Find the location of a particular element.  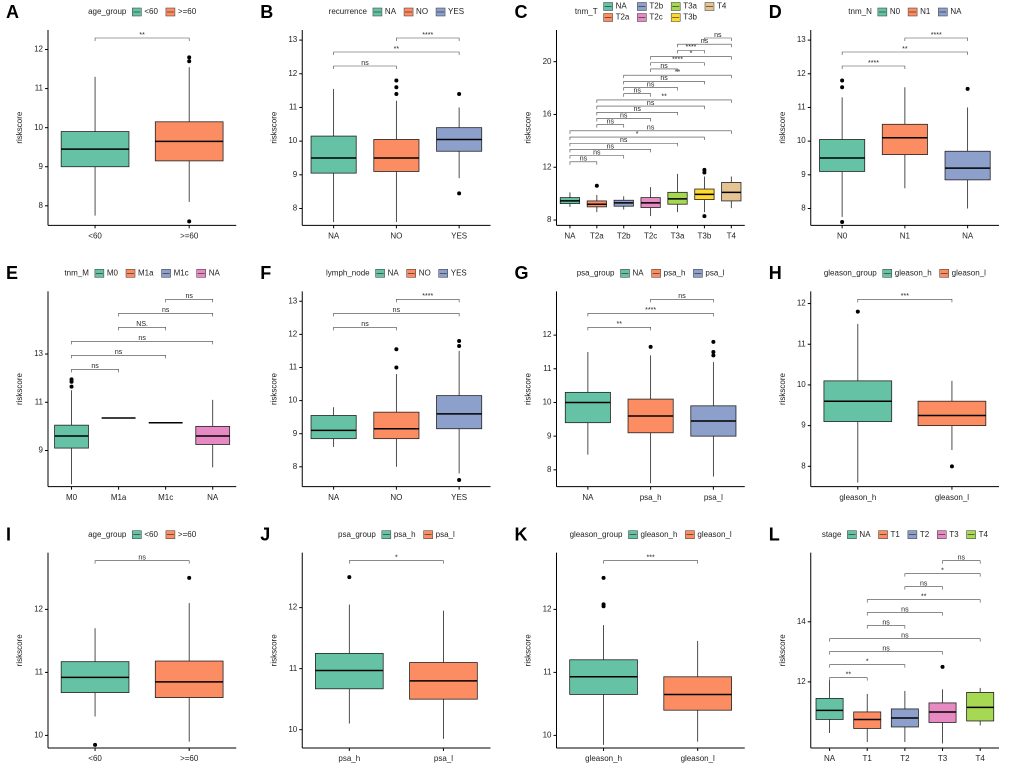

x-tick-label: >=60 is located at coordinates (189, 235).